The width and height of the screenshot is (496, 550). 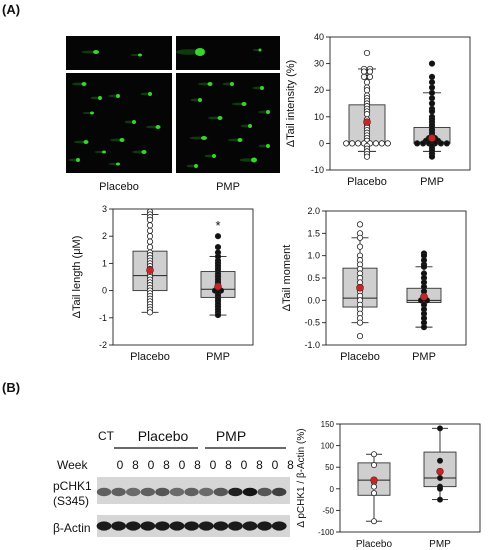 What do you see at coordinates (71, 501) in the screenshot?
I see `blot-row1-label-line2: (S345)` at bounding box center [71, 501].